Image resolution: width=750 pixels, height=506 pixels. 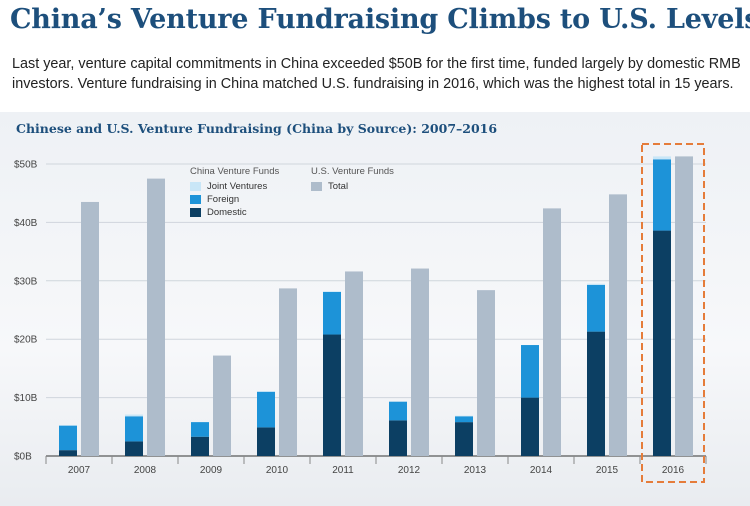 I want to click on legend-label-foreign: Foreign, so click(x=223, y=199).